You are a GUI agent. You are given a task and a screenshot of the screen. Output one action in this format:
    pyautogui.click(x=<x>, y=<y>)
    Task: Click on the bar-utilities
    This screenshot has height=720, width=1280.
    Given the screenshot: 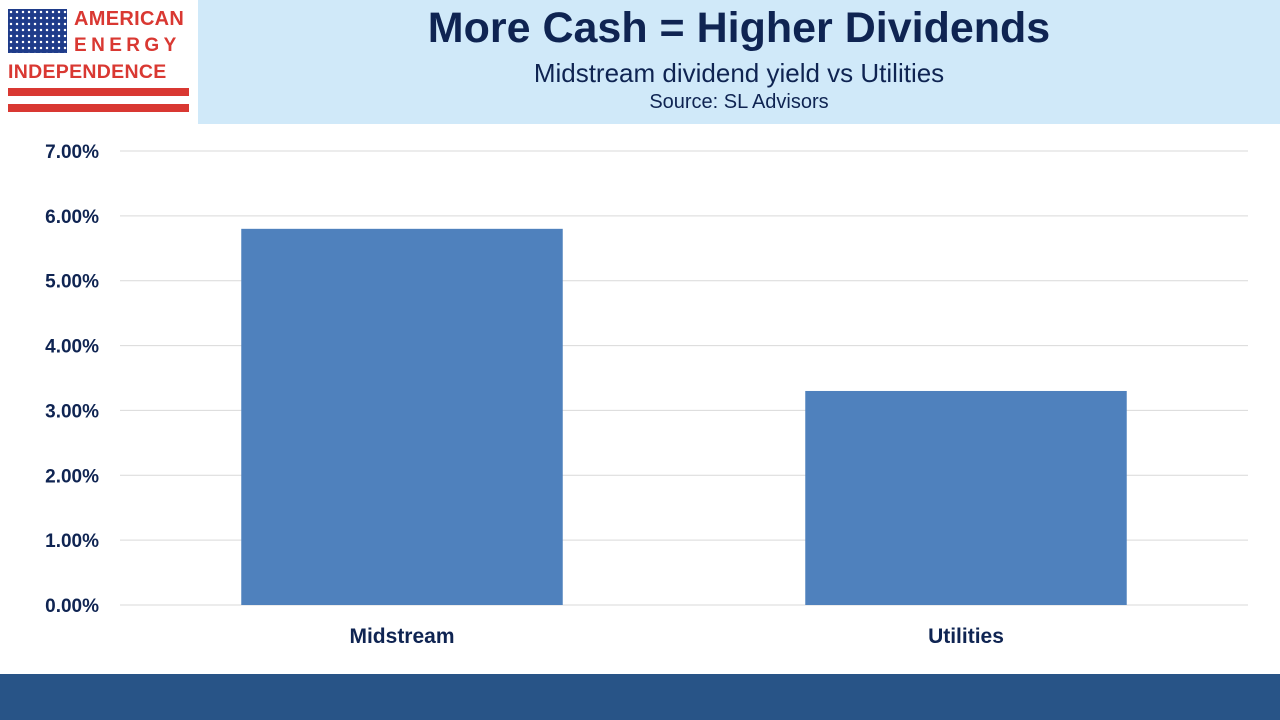 What is the action you would take?
    pyautogui.click(x=966, y=497)
    